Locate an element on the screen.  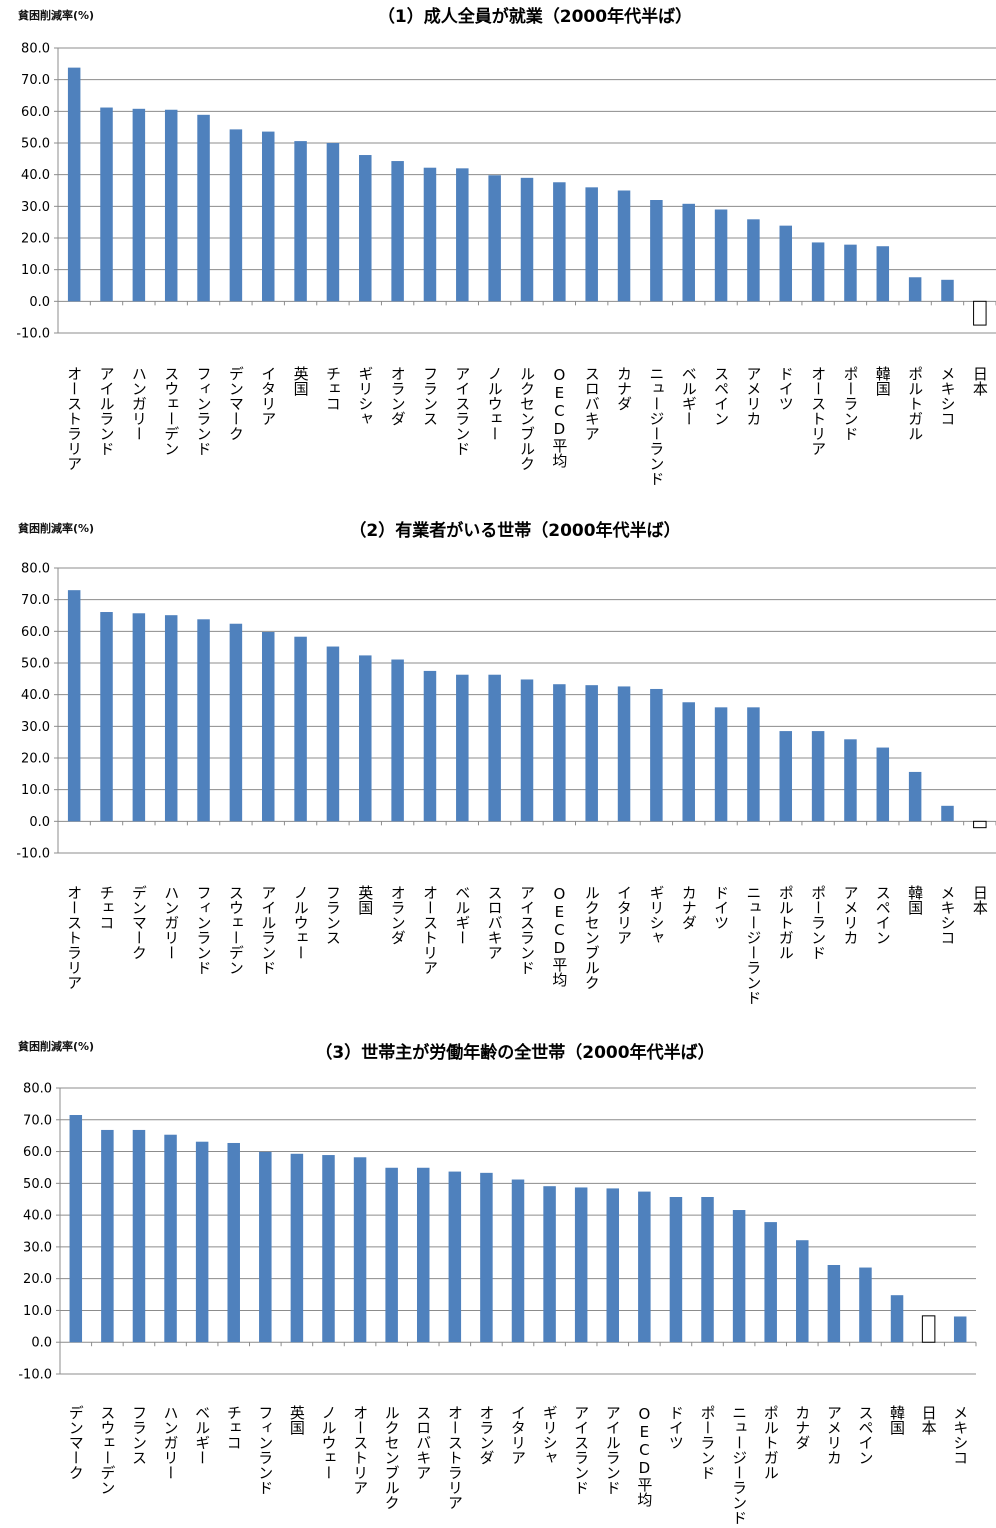
y-tick-label: 10.0 is located at coordinates (35, 790).